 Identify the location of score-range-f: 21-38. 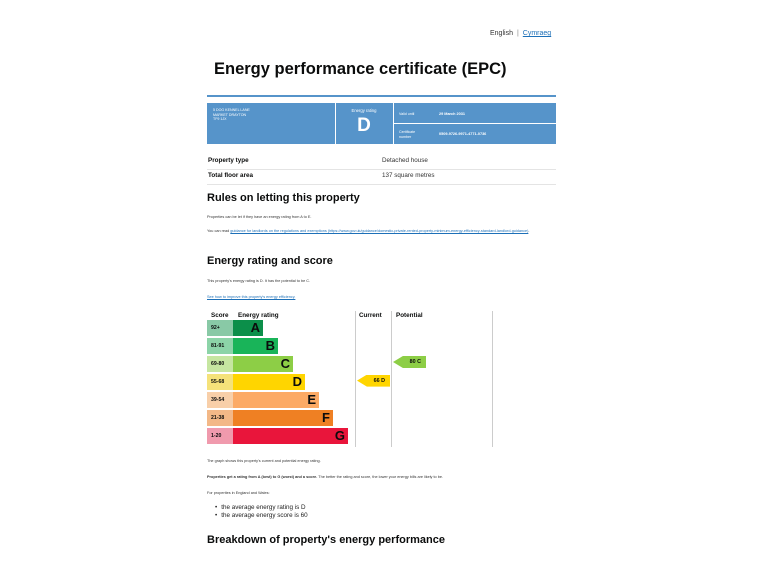
(220, 418).